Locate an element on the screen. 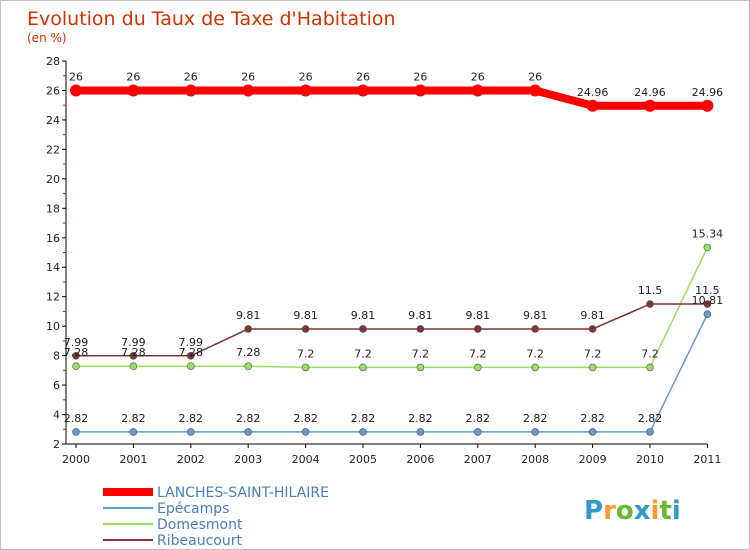 This screenshot has width=750, height=550. chart-title: Evolution du Taux de Taxe d'Habitation is located at coordinates (211, 19).